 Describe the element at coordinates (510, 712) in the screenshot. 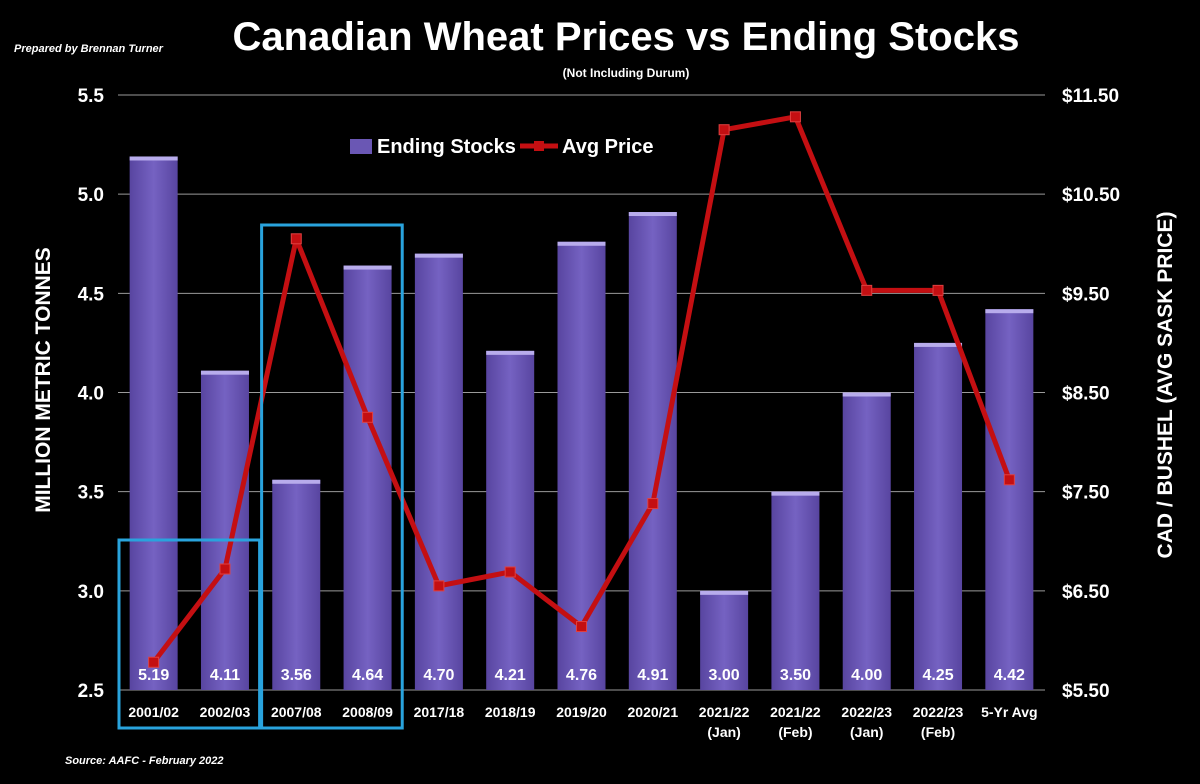

I see `x-tick-label: 2018/19` at that location.